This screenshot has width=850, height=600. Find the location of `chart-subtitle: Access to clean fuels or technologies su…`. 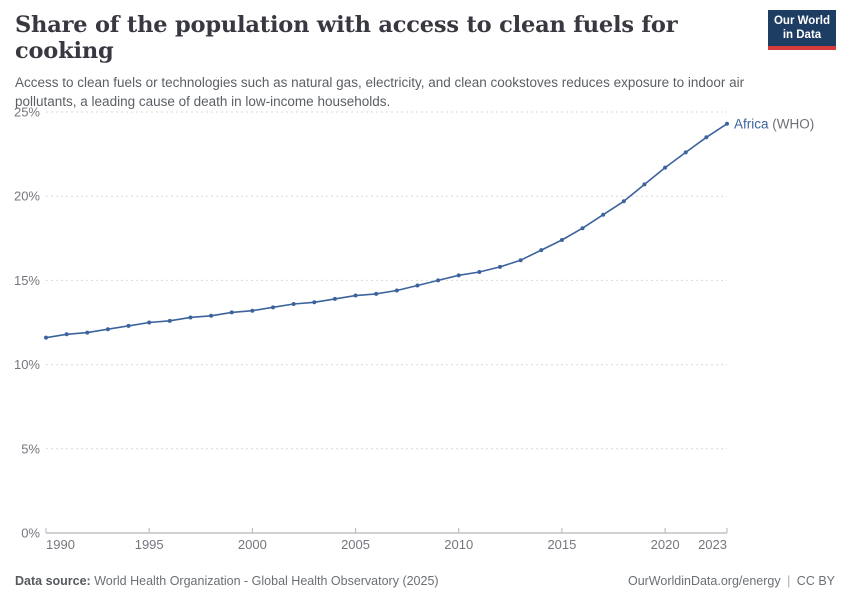

chart-subtitle: Access to clean fuels or technologies su… is located at coordinates (380, 92).